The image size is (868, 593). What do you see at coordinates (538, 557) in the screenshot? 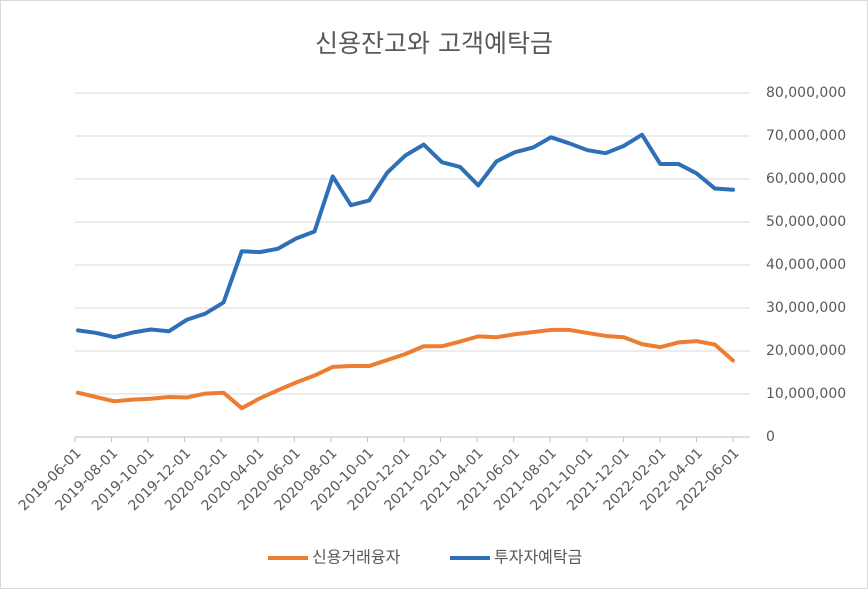
I see `legend-label: 투자자예탁금` at bounding box center [538, 557].